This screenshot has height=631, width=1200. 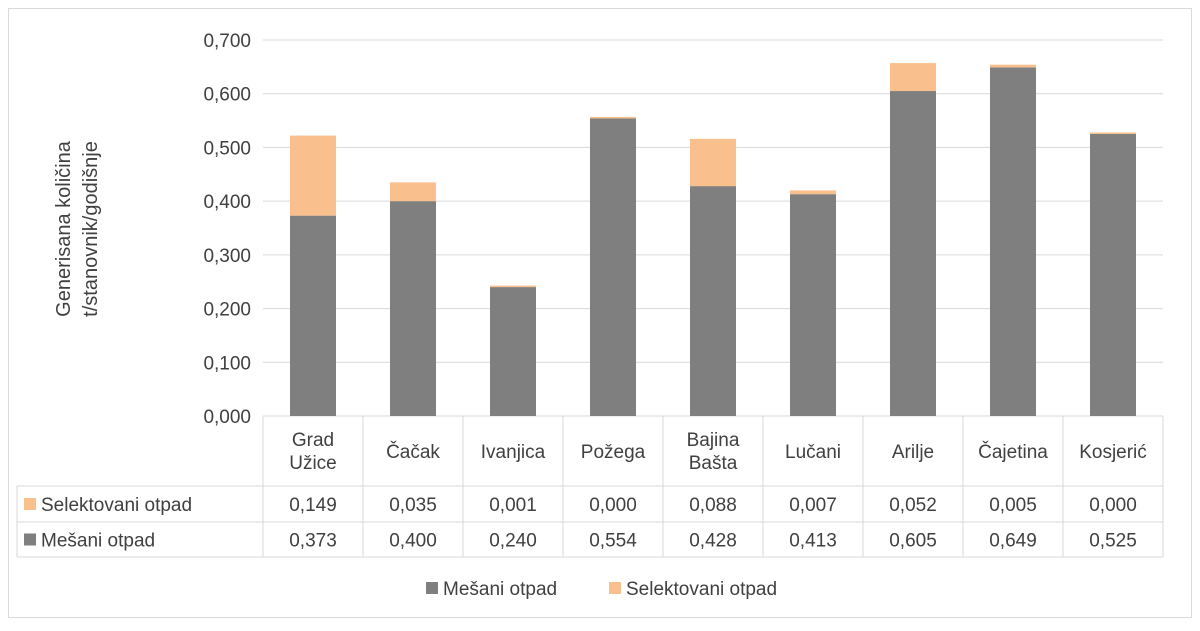 What do you see at coordinates (77, 228) in the screenshot?
I see `y-axis-title: Generisana količina t/stanovnik/godišnje` at bounding box center [77, 228].